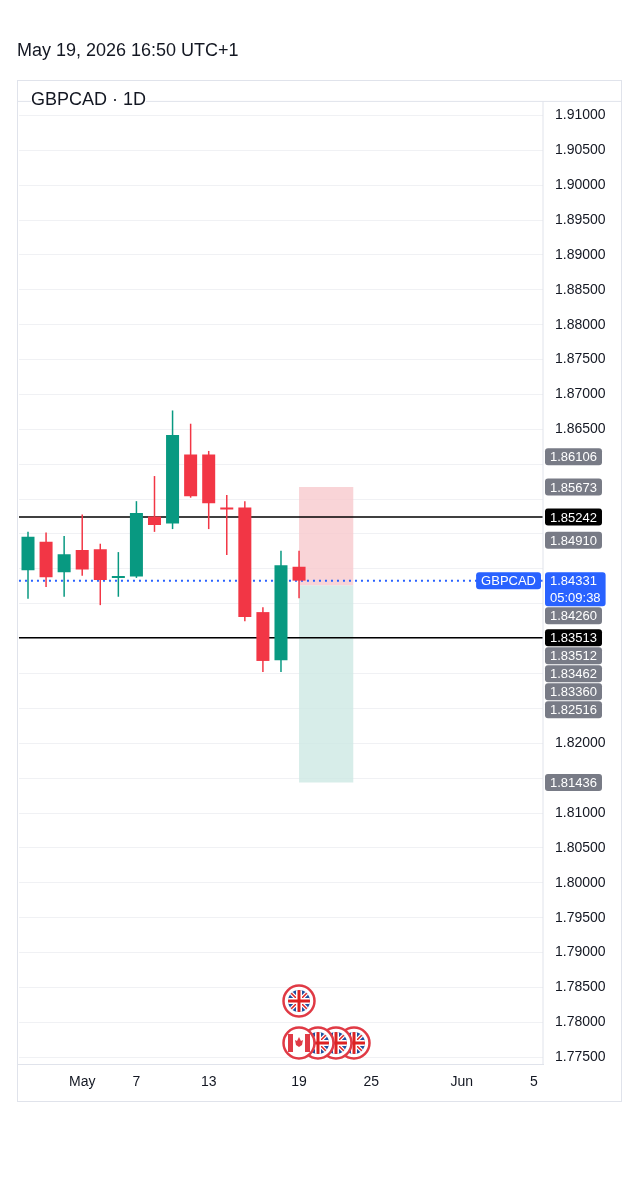 This screenshot has height=1200, width=636. I want to click on y-tick-label: 1.81000, so click(580, 811).